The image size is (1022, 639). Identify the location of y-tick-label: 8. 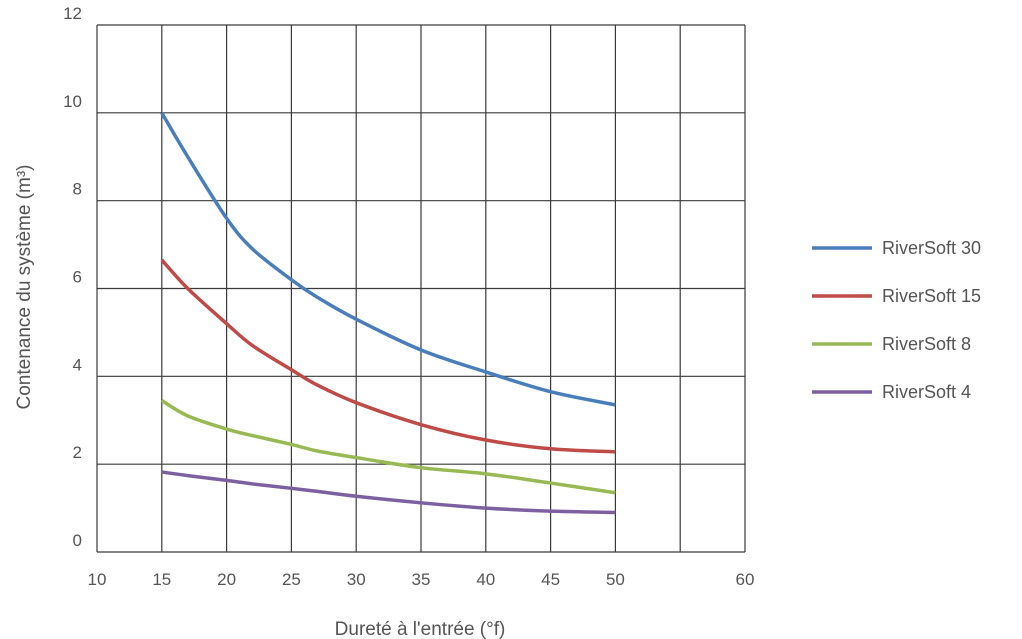
(77, 189).